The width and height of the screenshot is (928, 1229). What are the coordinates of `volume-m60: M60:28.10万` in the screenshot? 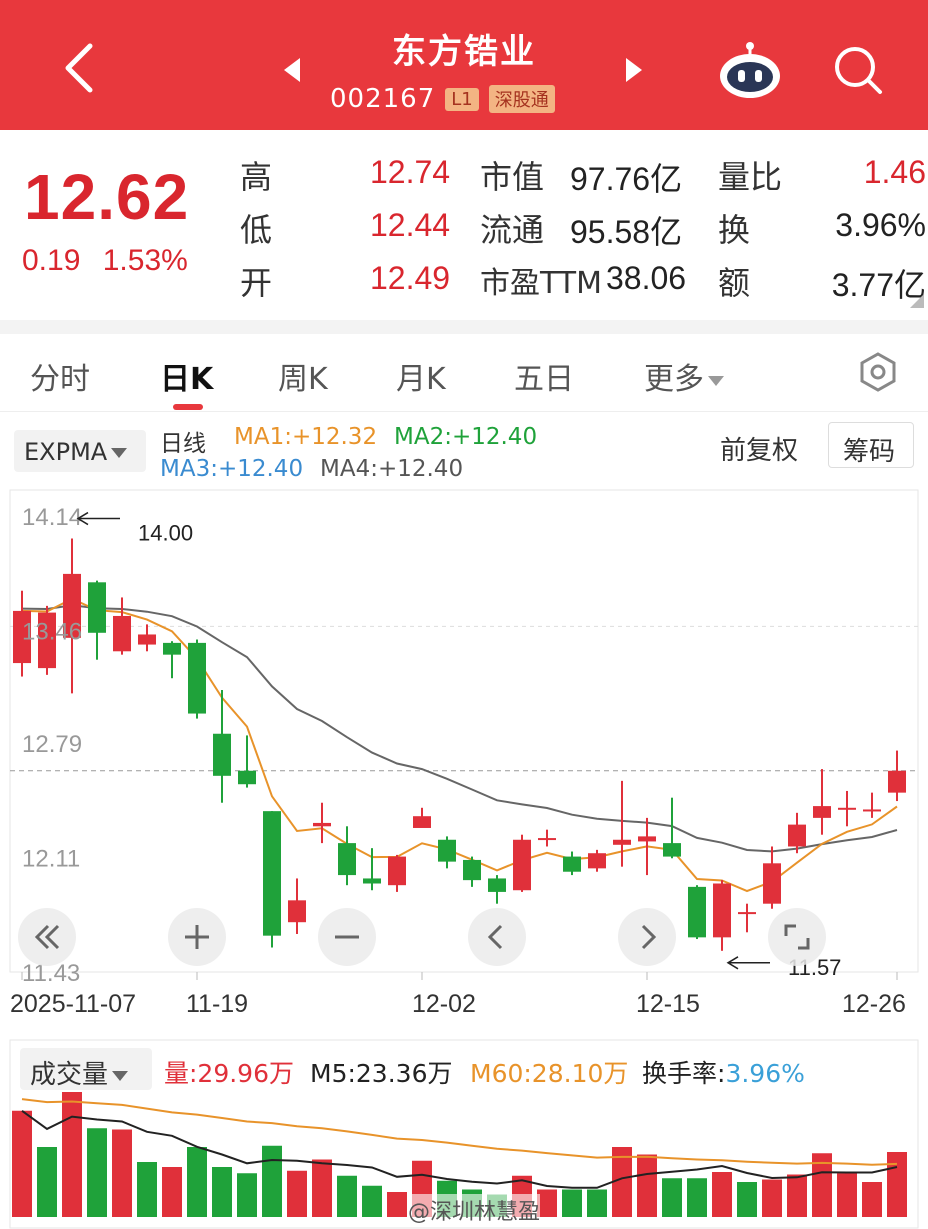 It's located at (549, 1073).